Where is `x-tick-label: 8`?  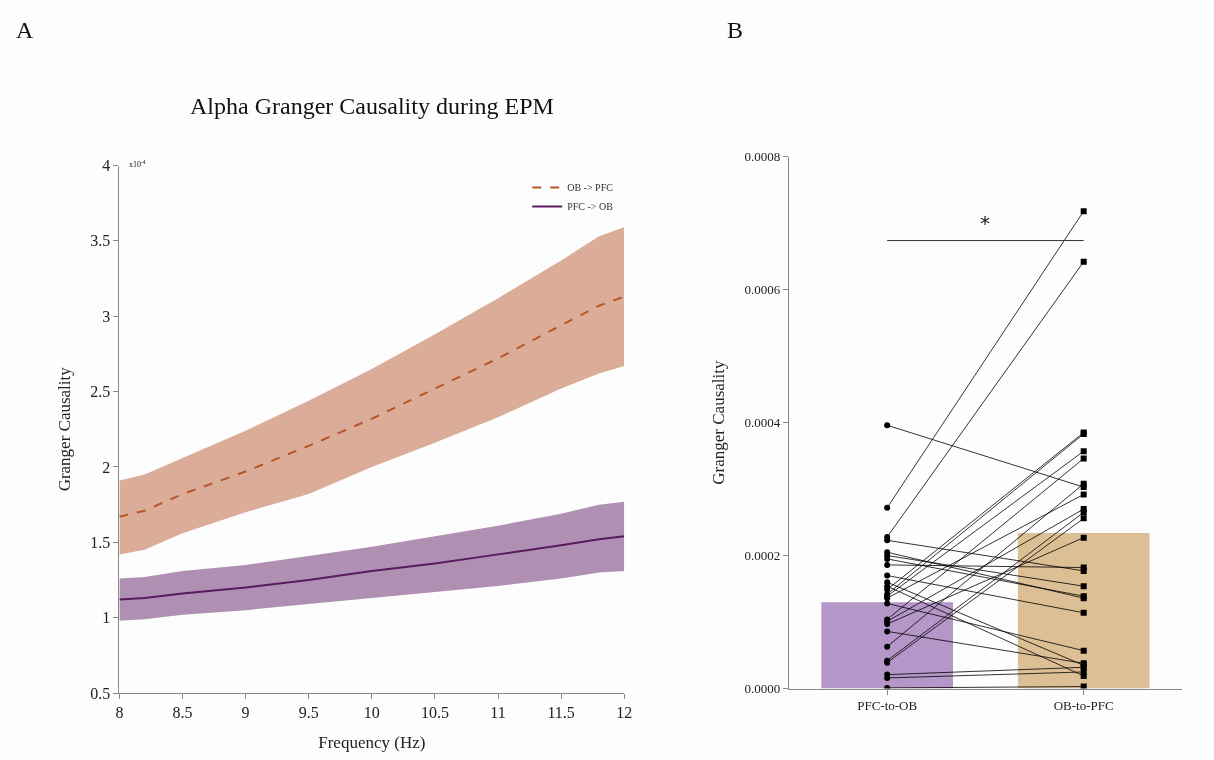 x-tick-label: 8 is located at coordinates (119, 713).